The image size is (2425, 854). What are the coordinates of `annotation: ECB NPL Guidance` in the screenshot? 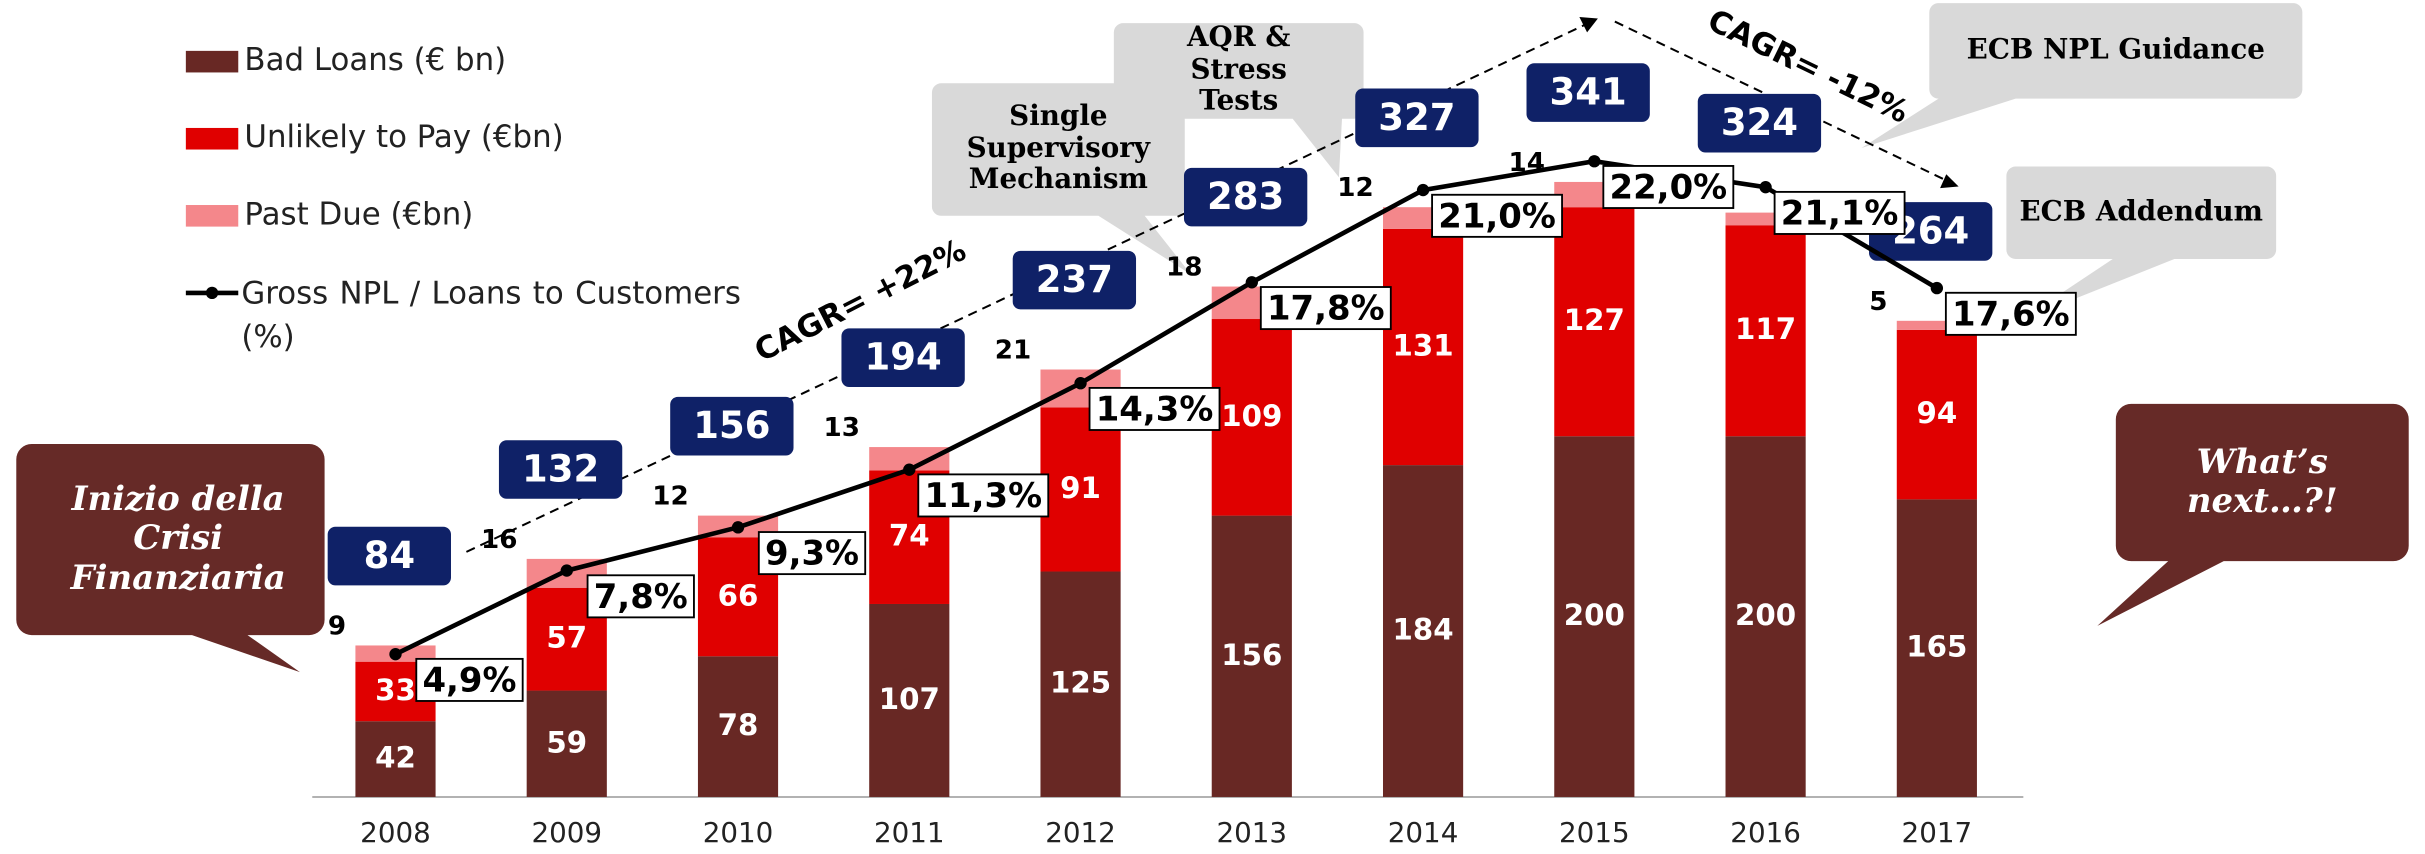 It's located at (2115, 49).